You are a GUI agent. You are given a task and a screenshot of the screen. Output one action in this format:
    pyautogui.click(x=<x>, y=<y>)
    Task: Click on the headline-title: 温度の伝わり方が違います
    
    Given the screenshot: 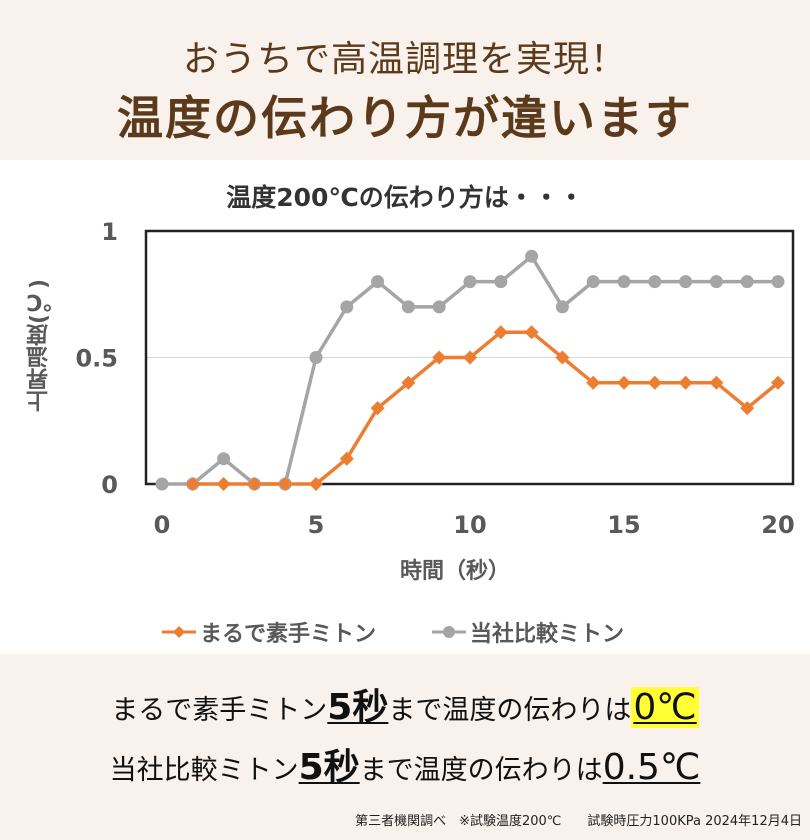 What is the action you would take?
    pyautogui.click(x=405, y=118)
    